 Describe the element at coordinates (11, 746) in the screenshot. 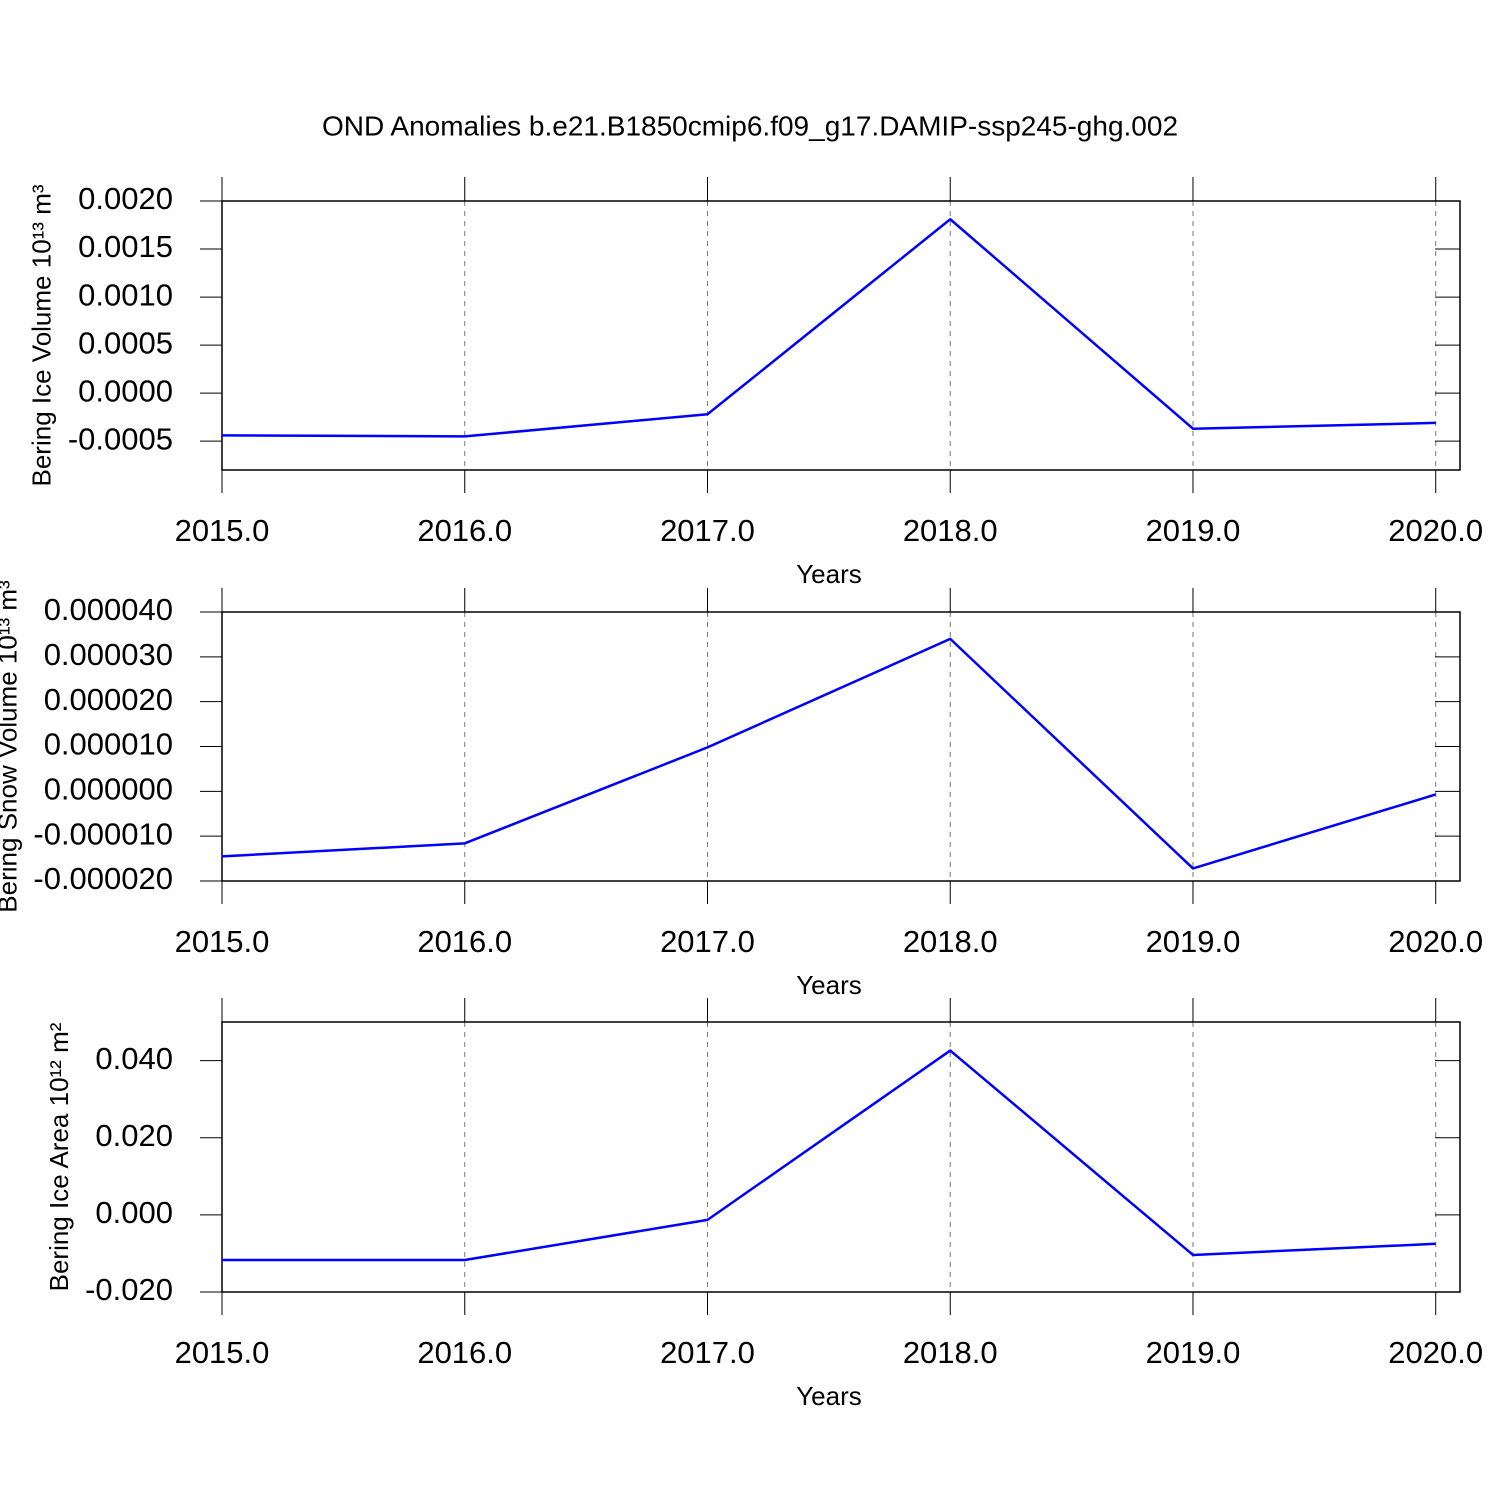

I see `y-axis-label: Bering Snow Volume 10¹³ m³` at that location.